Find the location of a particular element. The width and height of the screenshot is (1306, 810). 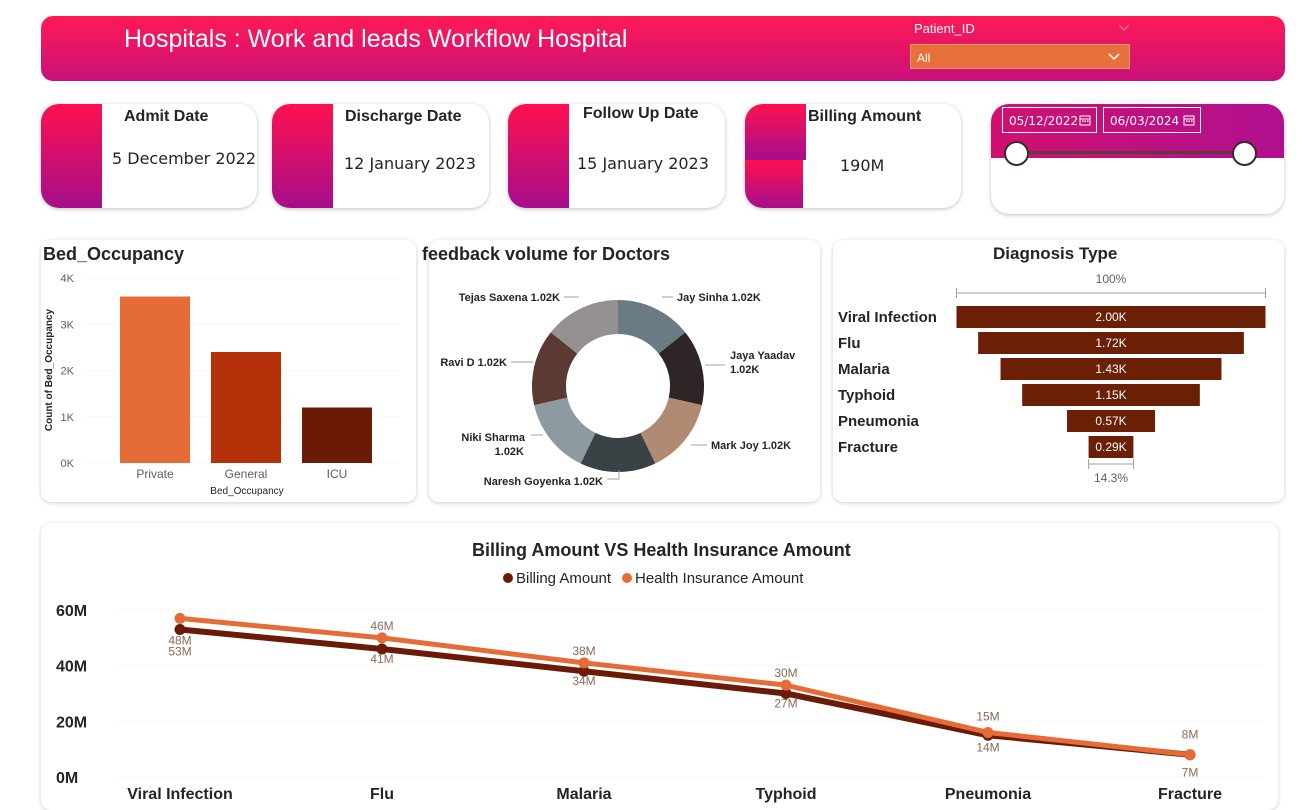

kpi-card-admit-date: Admit Date 5 December 2022 is located at coordinates (149, 156).